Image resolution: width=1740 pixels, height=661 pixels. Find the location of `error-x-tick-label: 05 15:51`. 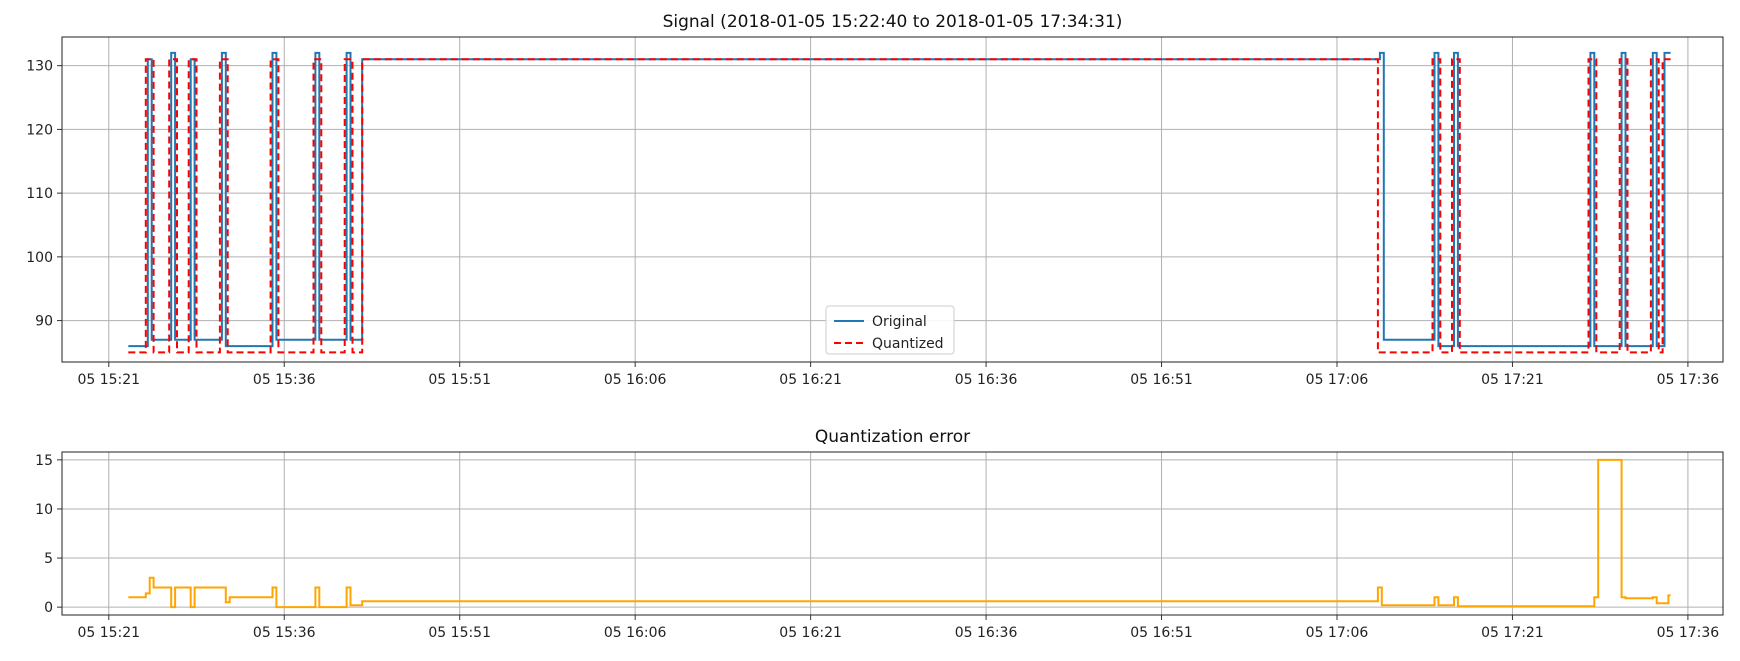

error-x-tick-label: 05 15:51 is located at coordinates (459, 633).